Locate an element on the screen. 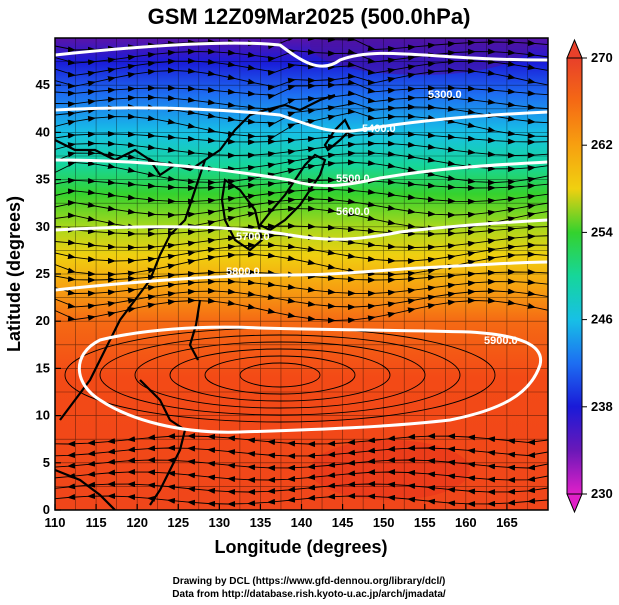  colorbar-tick-label: 270 is located at coordinates (602, 57).